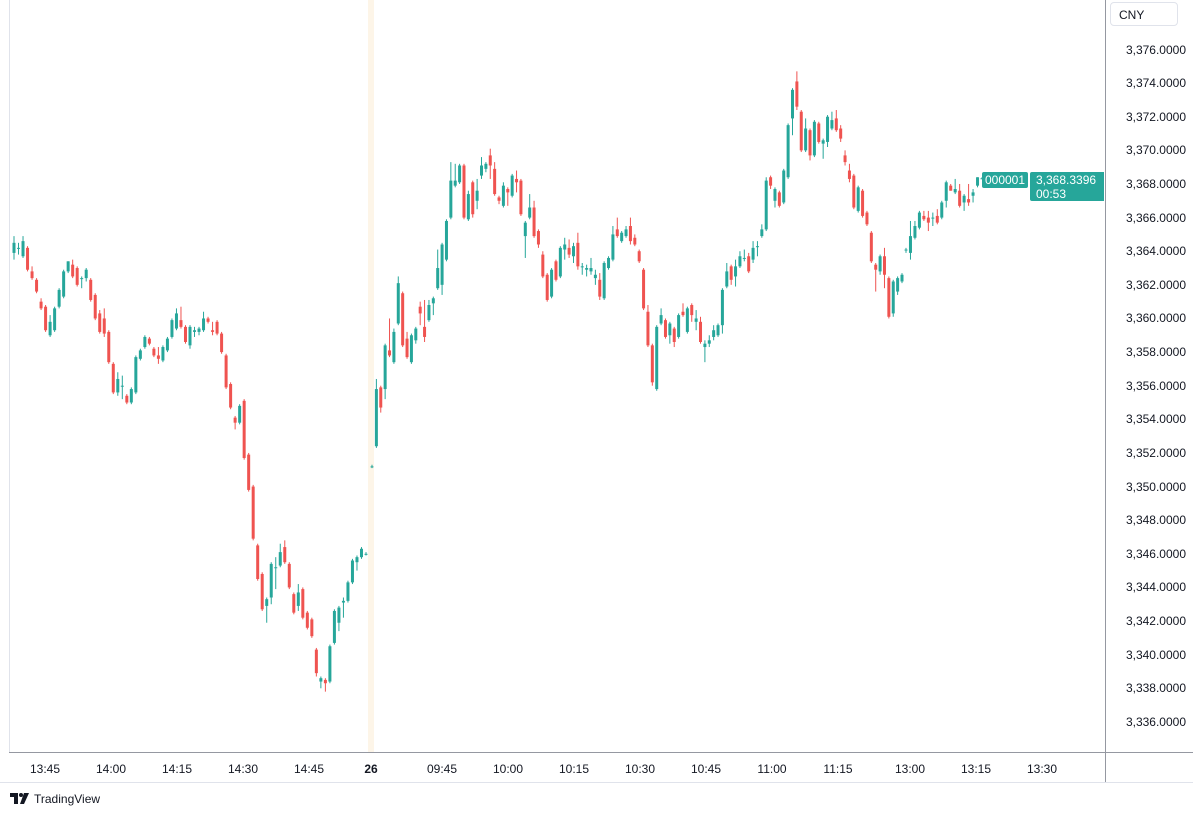 The image size is (1193, 817). What do you see at coordinates (371, 376) in the screenshot?
I see `session-break-band` at bounding box center [371, 376].